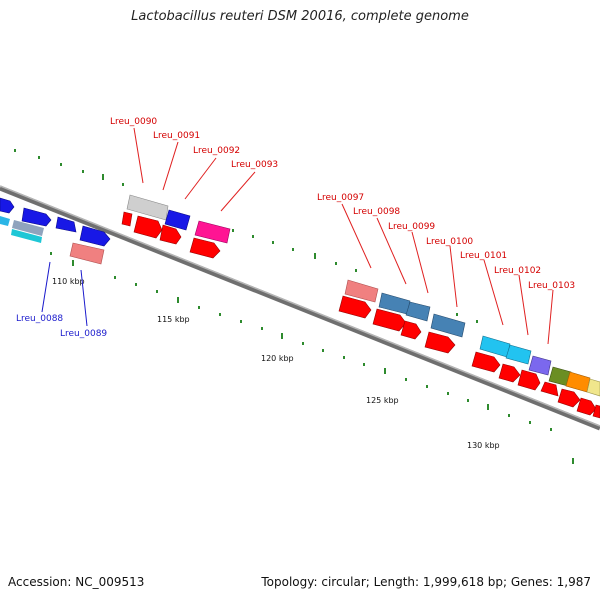 The image size is (600, 600). Describe the element at coordinates (517, 271) in the screenshot. I see `gene-label: Lreu_0102` at that location.